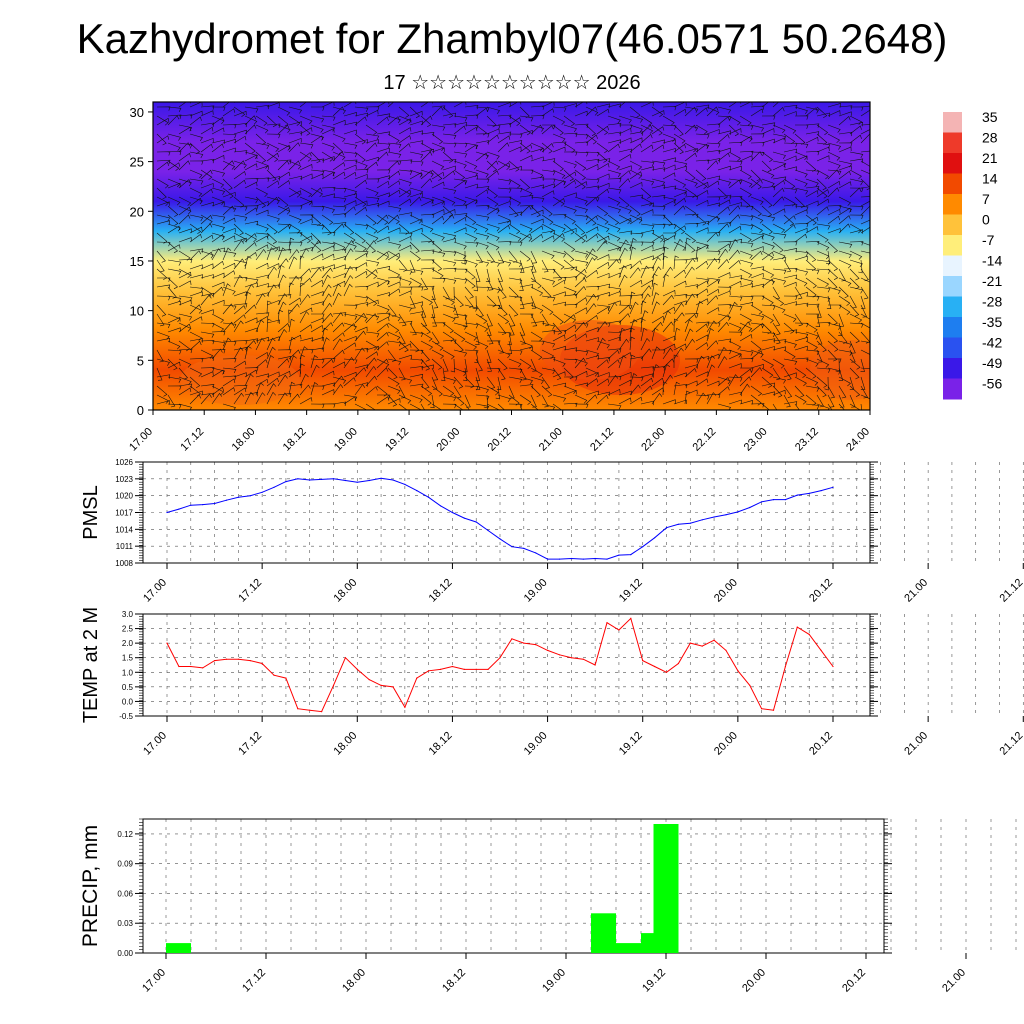  Describe the element at coordinates (125, 834) in the screenshot. I see `precip-y-tick-label: 0.12` at that location.